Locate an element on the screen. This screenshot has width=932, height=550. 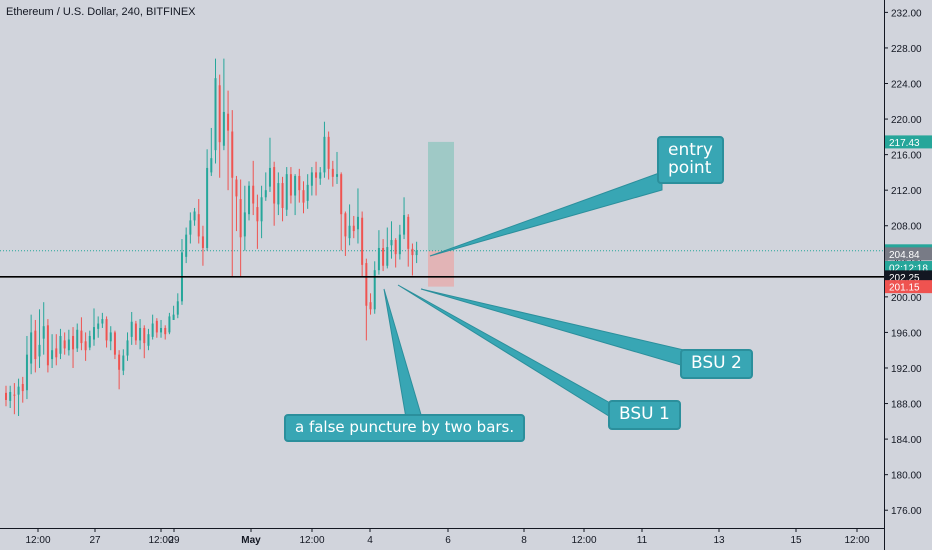
price-tick-label: 228.00 is located at coordinates (906, 49).